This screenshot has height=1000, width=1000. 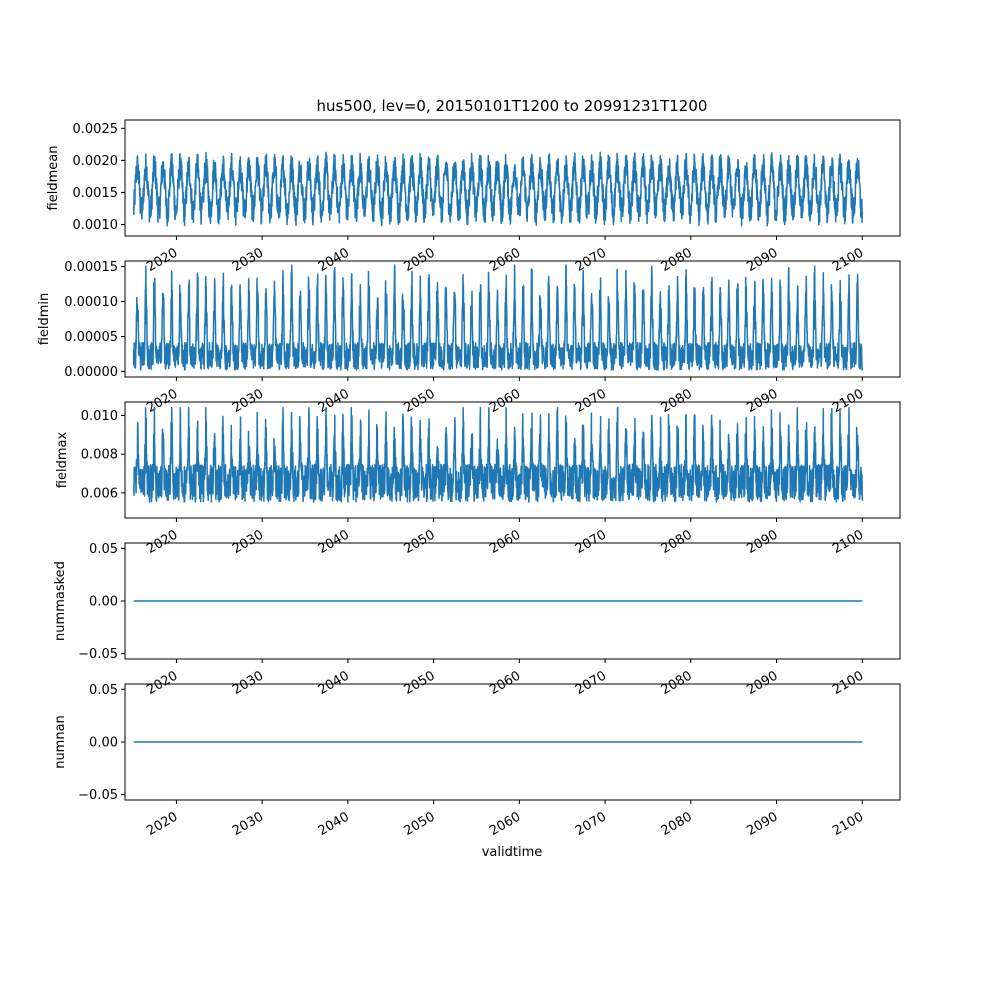 What do you see at coordinates (498, 317) in the screenshot?
I see `series-line-fieldmin` at bounding box center [498, 317].